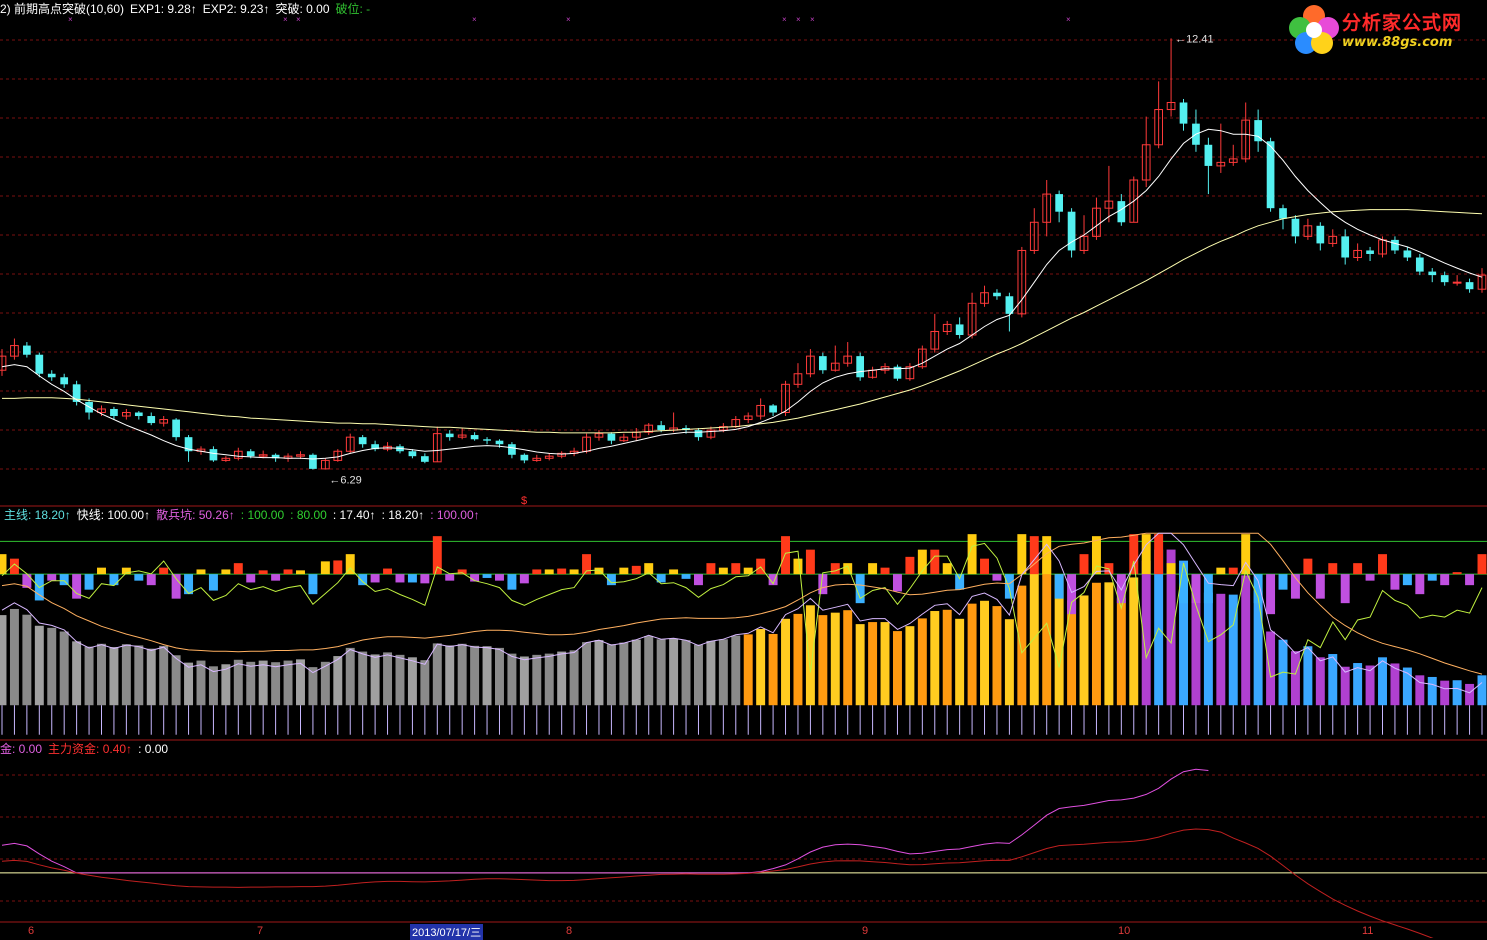 This screenshot has width=1487, height=940. What do you see at coordinates (353, 9) in the screenshot?
I see `main-header-item-4: 破位: -` at bounding box center [353, 9].